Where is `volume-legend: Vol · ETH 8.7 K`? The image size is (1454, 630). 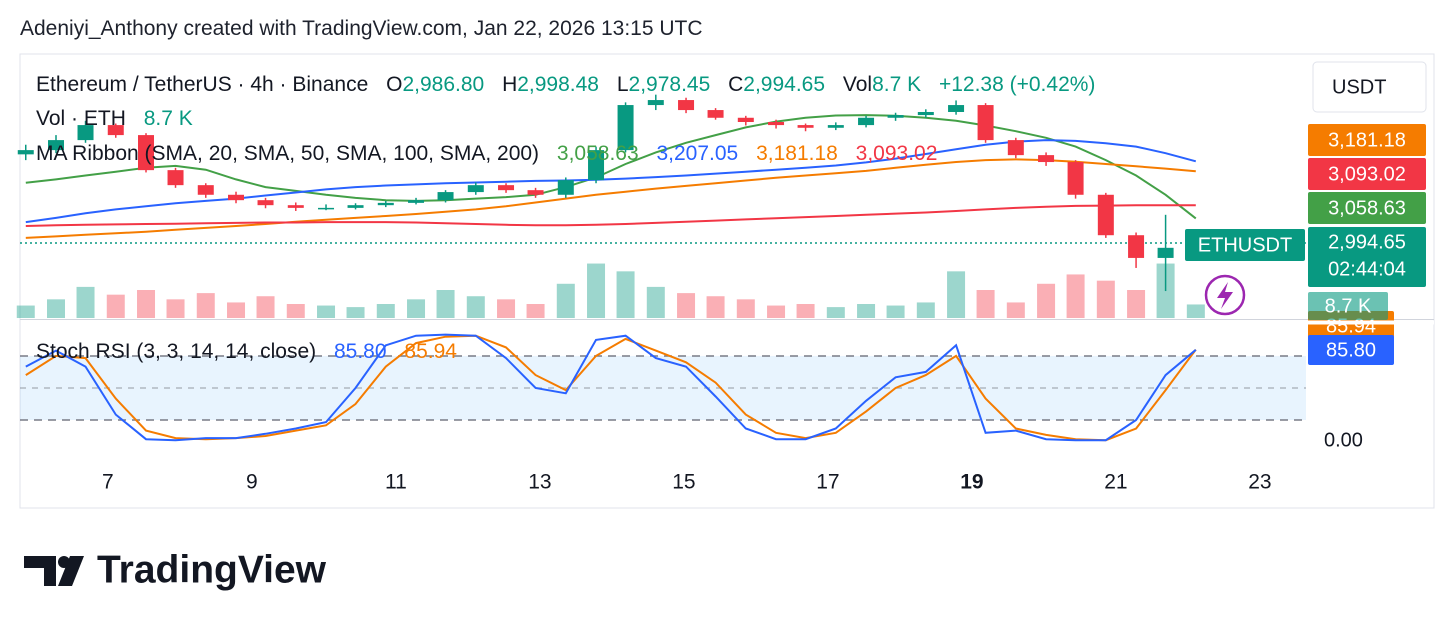
volume-legend: Vol · ETH 8.7 K is located at coordinates (114, 119).